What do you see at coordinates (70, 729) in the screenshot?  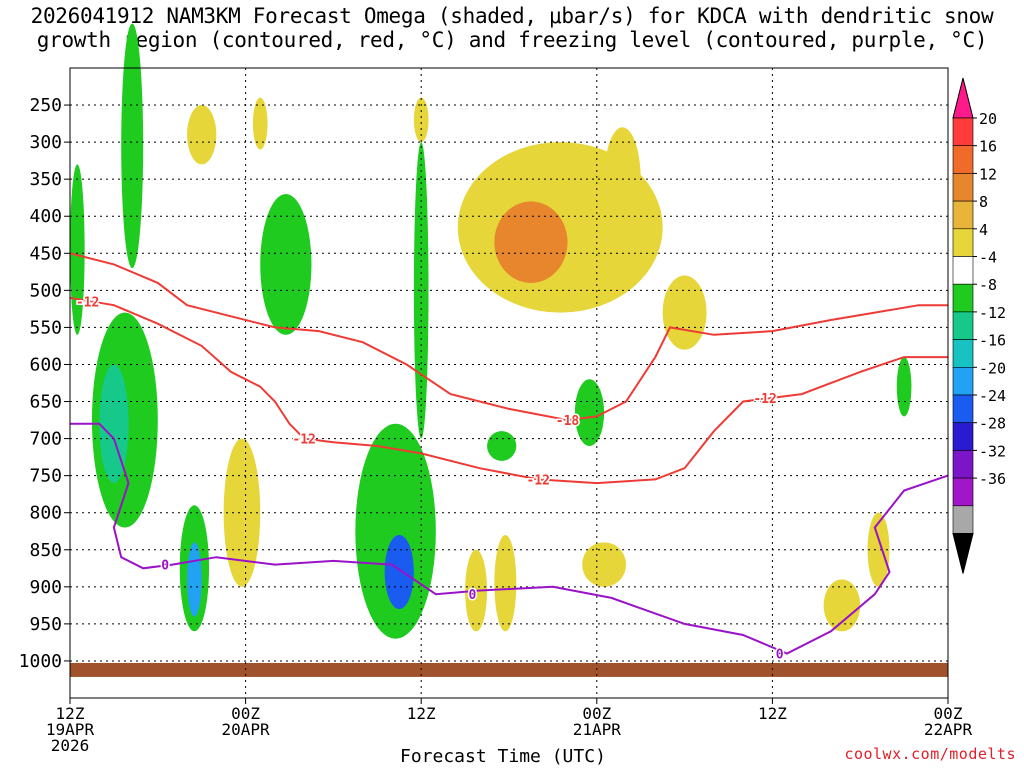 I see `x-tick-label: 19APR` at bounding box center [70, 729].